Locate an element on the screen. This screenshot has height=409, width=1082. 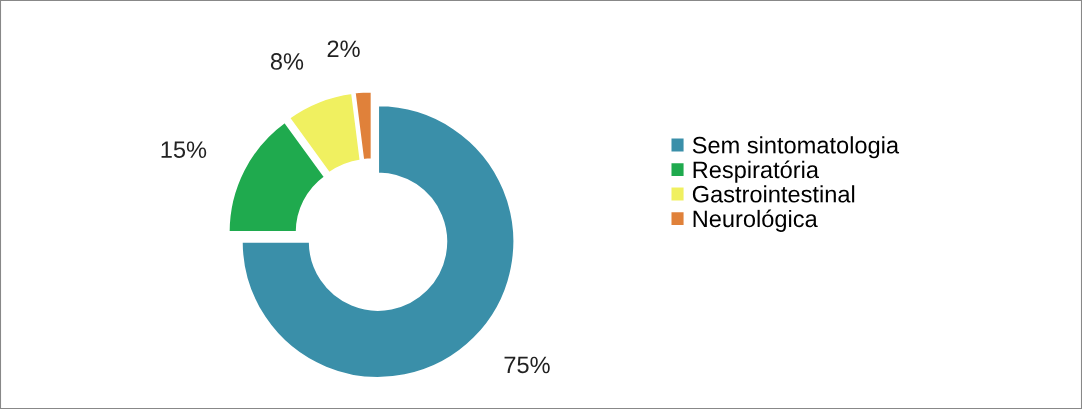
legend-label: Neurológica is located at coordinates (755, 220).